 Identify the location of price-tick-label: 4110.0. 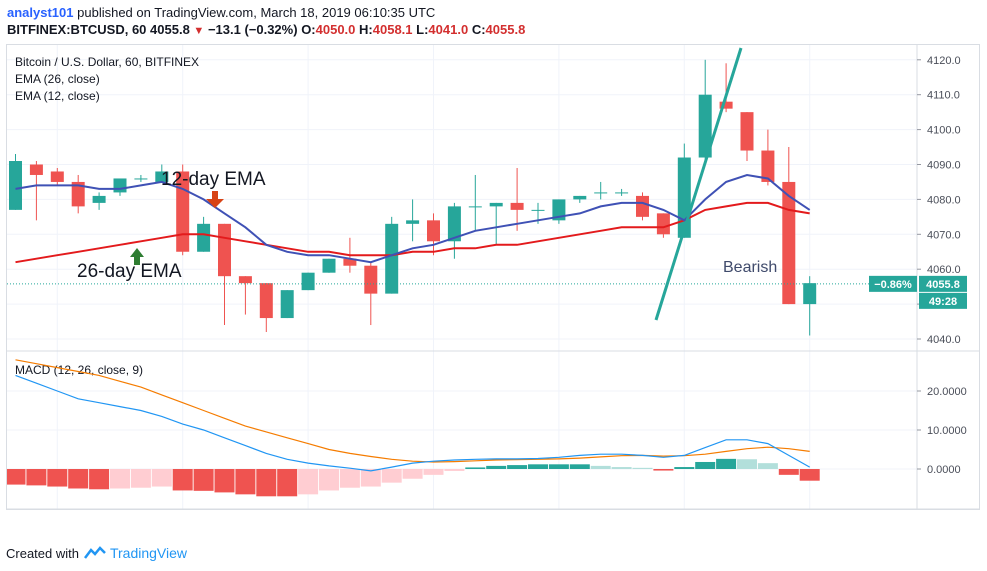
(943, 96).